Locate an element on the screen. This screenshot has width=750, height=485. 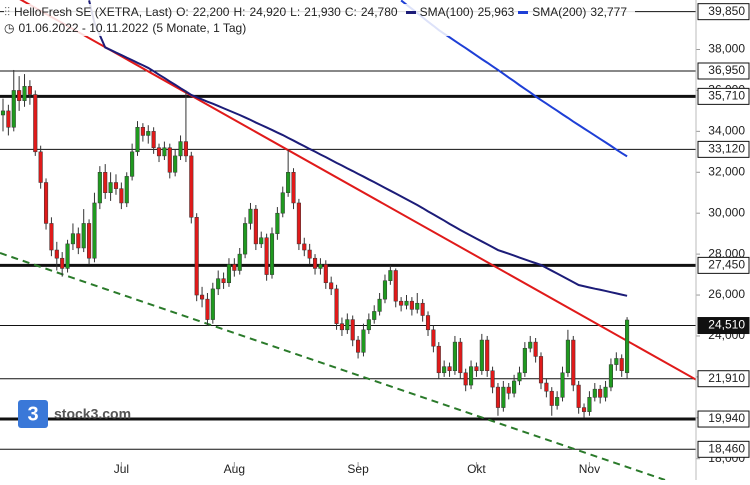
x-tick-label: Jul is located at coordinates (121, 469).